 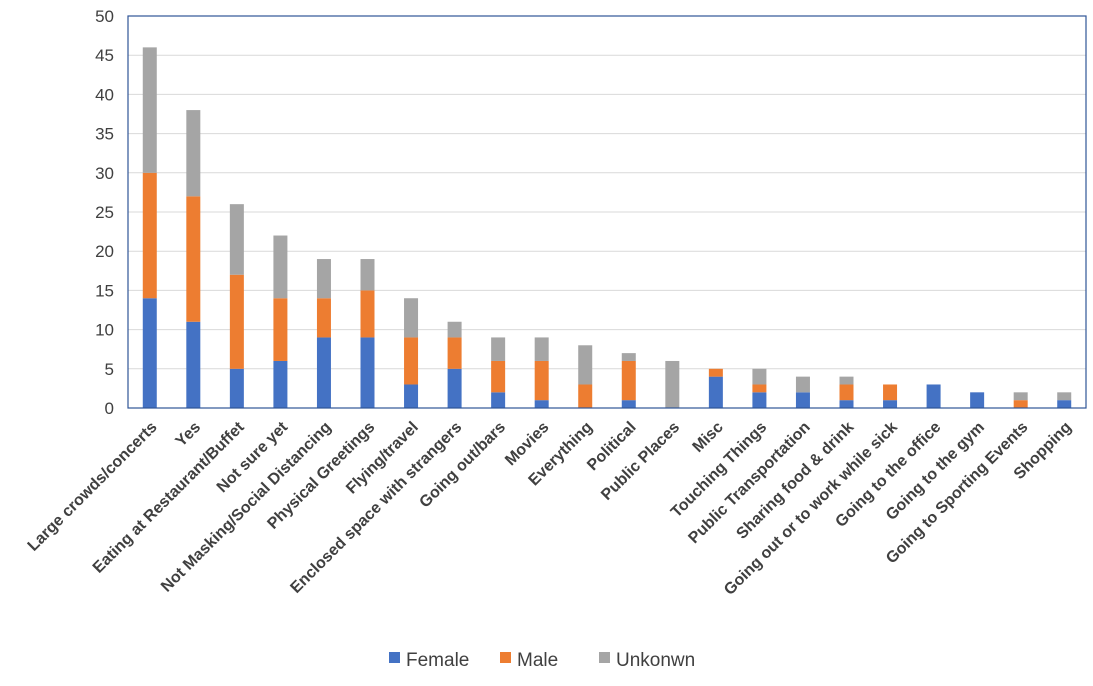 What do you see at coordinates (628, 404) in the screenshot?
I see `bar-female-political` at bounding box center [628, 404].